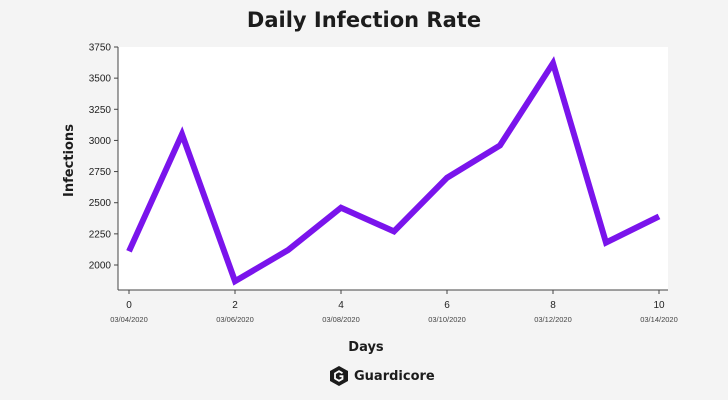 Image resolution: width=728 pixels, height=400 pixels. What do you see at coordinates (100, 48) in the screenshot?
I see `y-tick-label: 3750` at bounding box center [100, 48].